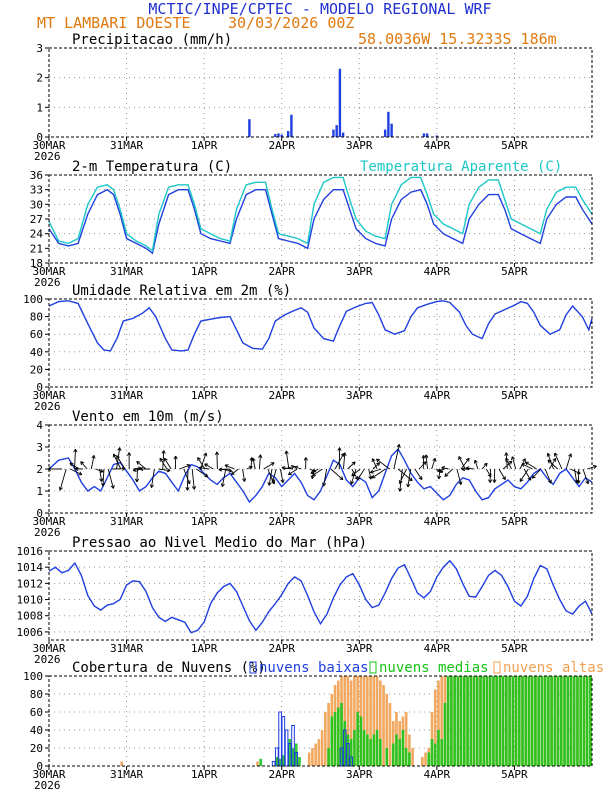 The image size is (612, 792). What do you see at coordinates (30, 583) in the screenshot?
I see `y-tick-label: 1012` at bounding box center [30, 583].